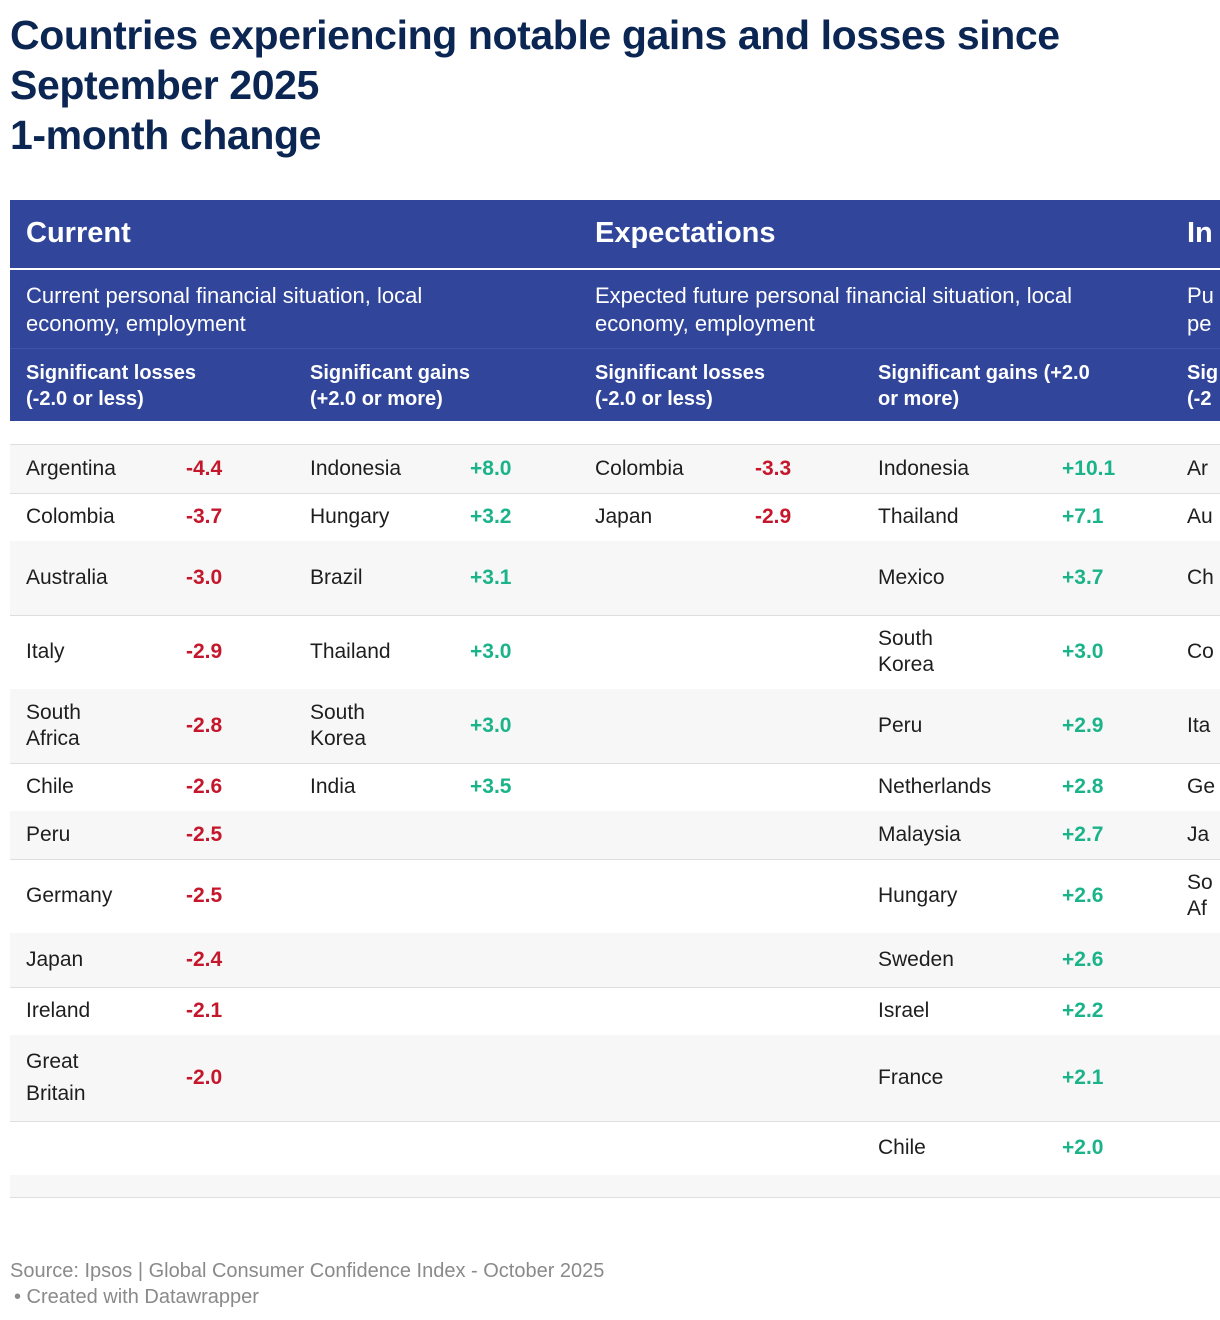  I want to click on table-row: Japan -2.4 Sweden +2.6, so click(615, 960).